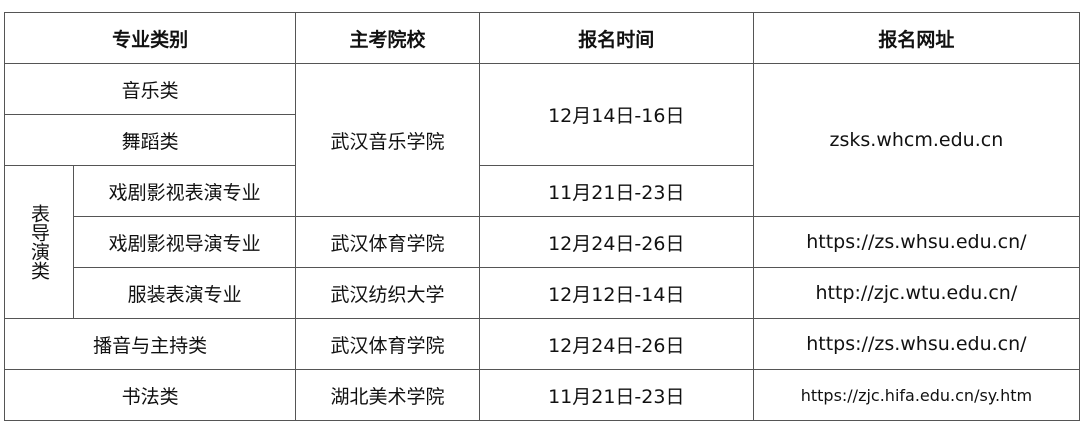 This screenshot has height=437, width=1080. I want to click on header-category: 专业类别, so click(150, 38).